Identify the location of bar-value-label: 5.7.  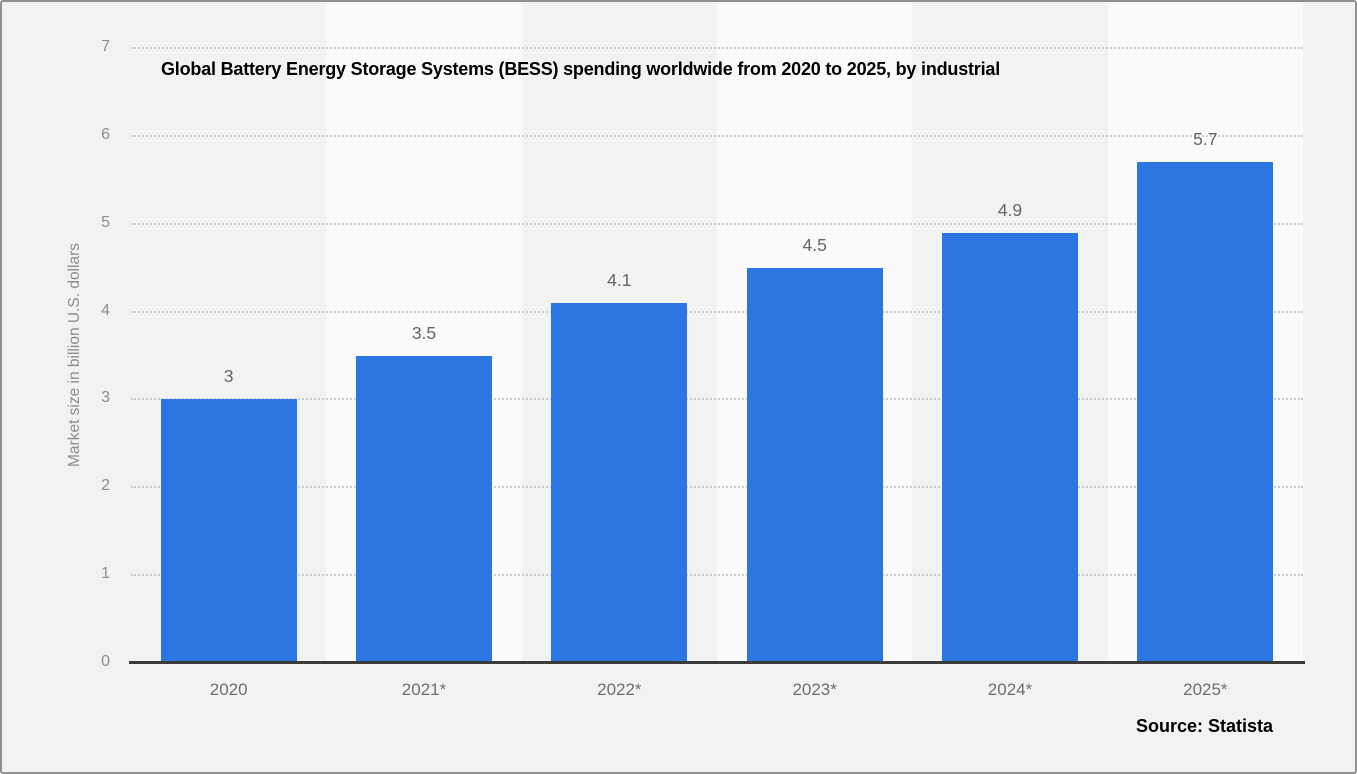
(1205, 139).